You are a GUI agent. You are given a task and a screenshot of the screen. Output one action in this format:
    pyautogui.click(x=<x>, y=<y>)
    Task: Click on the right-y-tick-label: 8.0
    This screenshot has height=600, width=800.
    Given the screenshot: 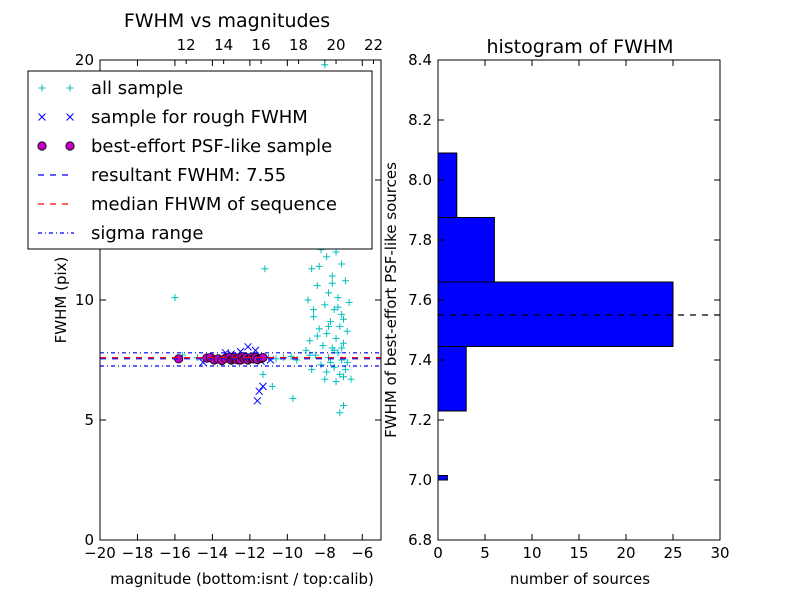 What is the action you would take?
    pyautogui.click(x=420, y=180)
    